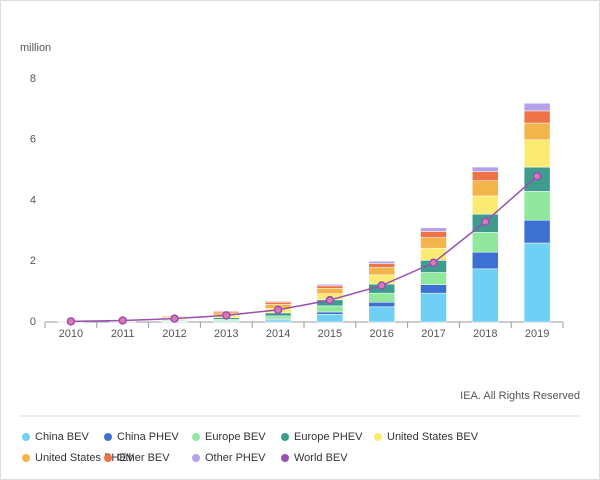  I want to click on legend-item: Other BEV, so click(137, 458).